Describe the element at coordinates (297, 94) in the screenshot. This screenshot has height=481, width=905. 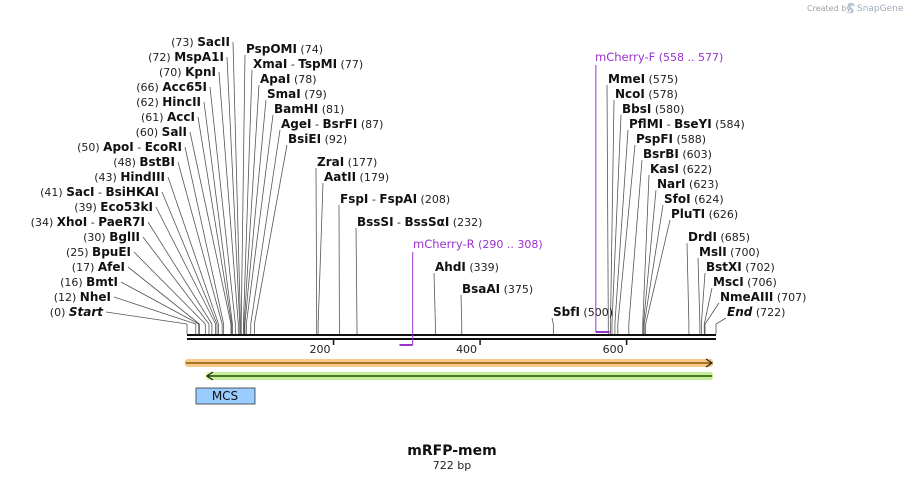
I see `enzyme-smai: SmaI (79)` at that location.